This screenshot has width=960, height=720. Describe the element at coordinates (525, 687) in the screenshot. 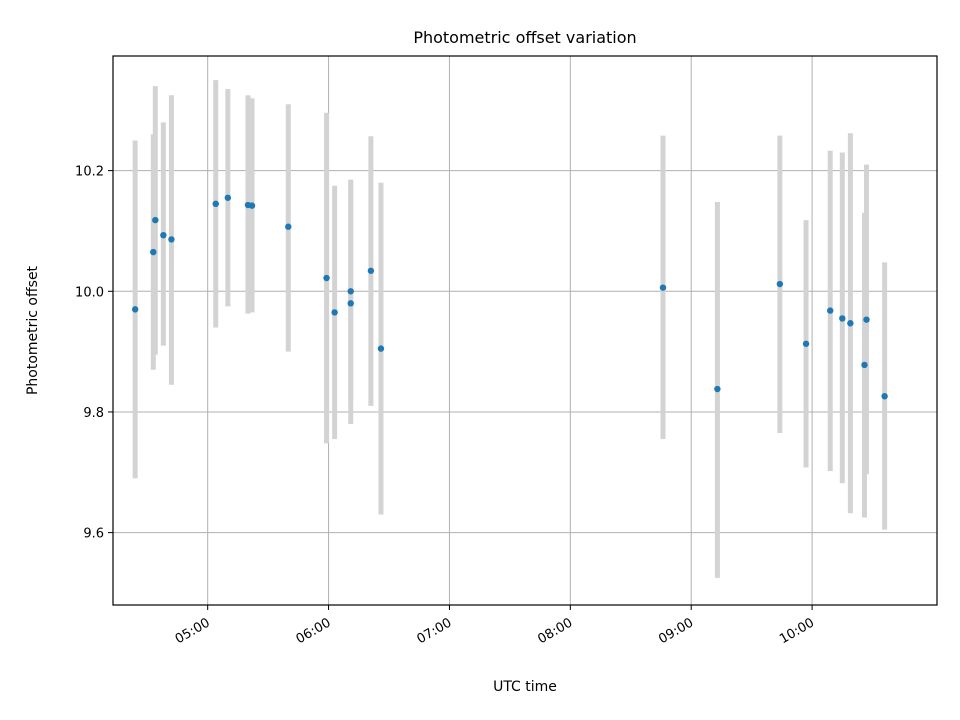

I see `x-axis-label: UTC time` at that location.